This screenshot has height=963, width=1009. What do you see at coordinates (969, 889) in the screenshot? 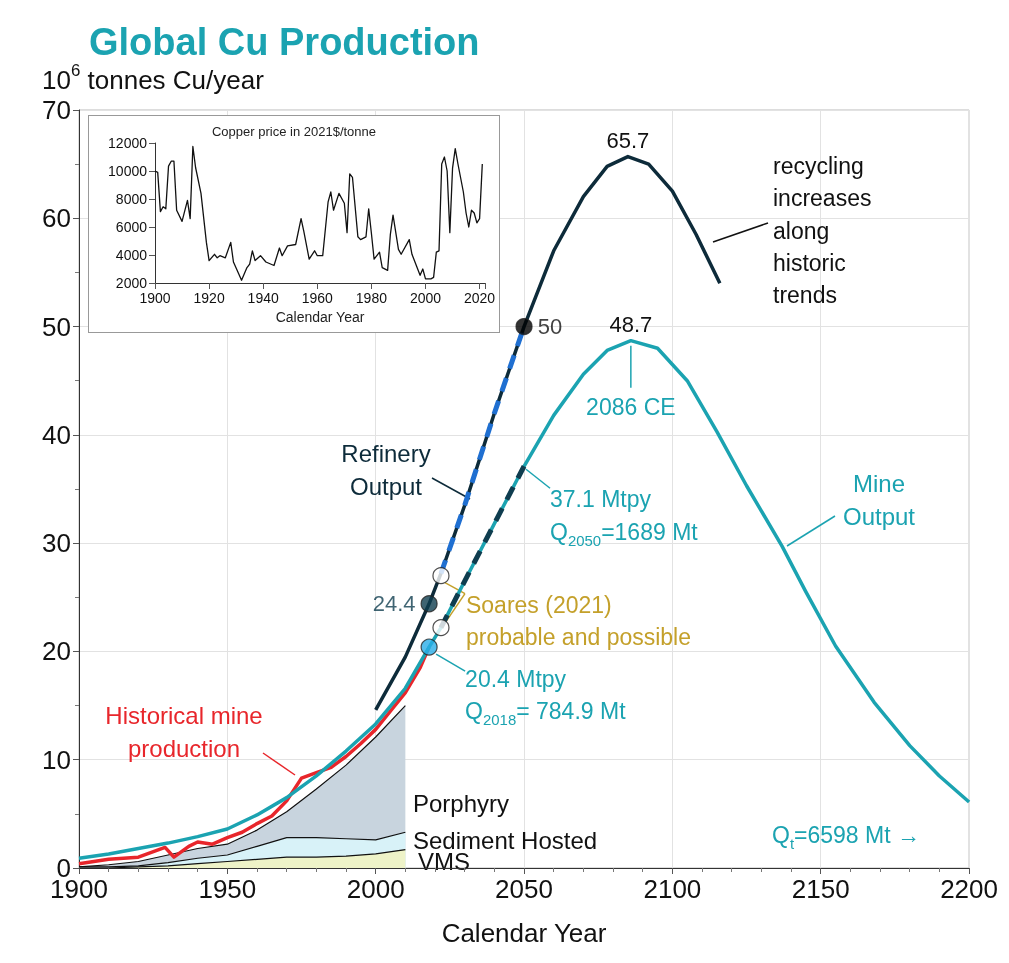
I see `x-tick-label: 2200` at bounding box center [969, 889].